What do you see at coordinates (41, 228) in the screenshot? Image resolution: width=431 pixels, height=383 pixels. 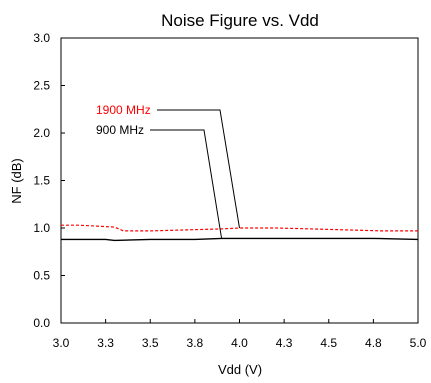 I see `y-tick-label: 1.0` at bounding box center [41, 228].